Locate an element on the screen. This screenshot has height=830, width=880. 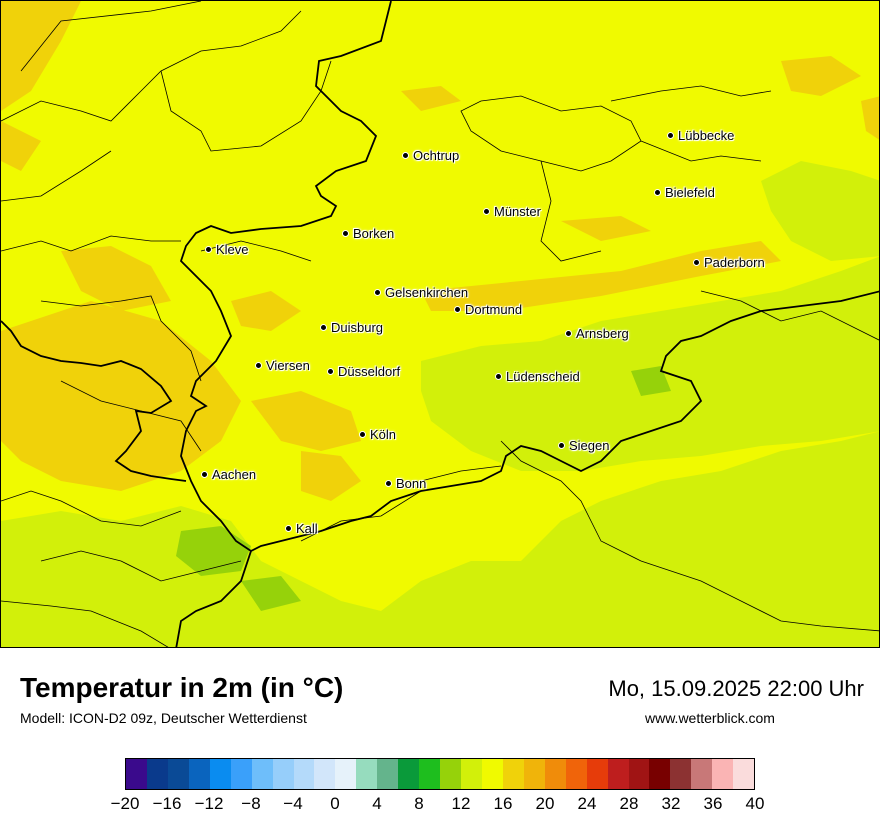
city-marker: Kleve is located at coordinates (227, 249).